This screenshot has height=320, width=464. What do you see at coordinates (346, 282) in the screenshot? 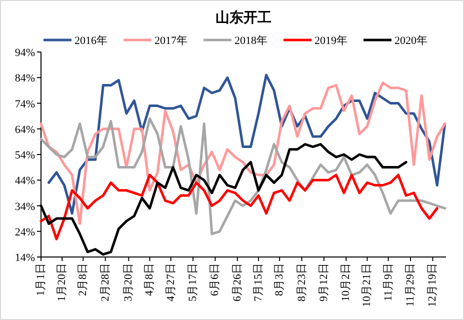
I see `x-tick-label: 10月2日` at bounding box center [346, 282].